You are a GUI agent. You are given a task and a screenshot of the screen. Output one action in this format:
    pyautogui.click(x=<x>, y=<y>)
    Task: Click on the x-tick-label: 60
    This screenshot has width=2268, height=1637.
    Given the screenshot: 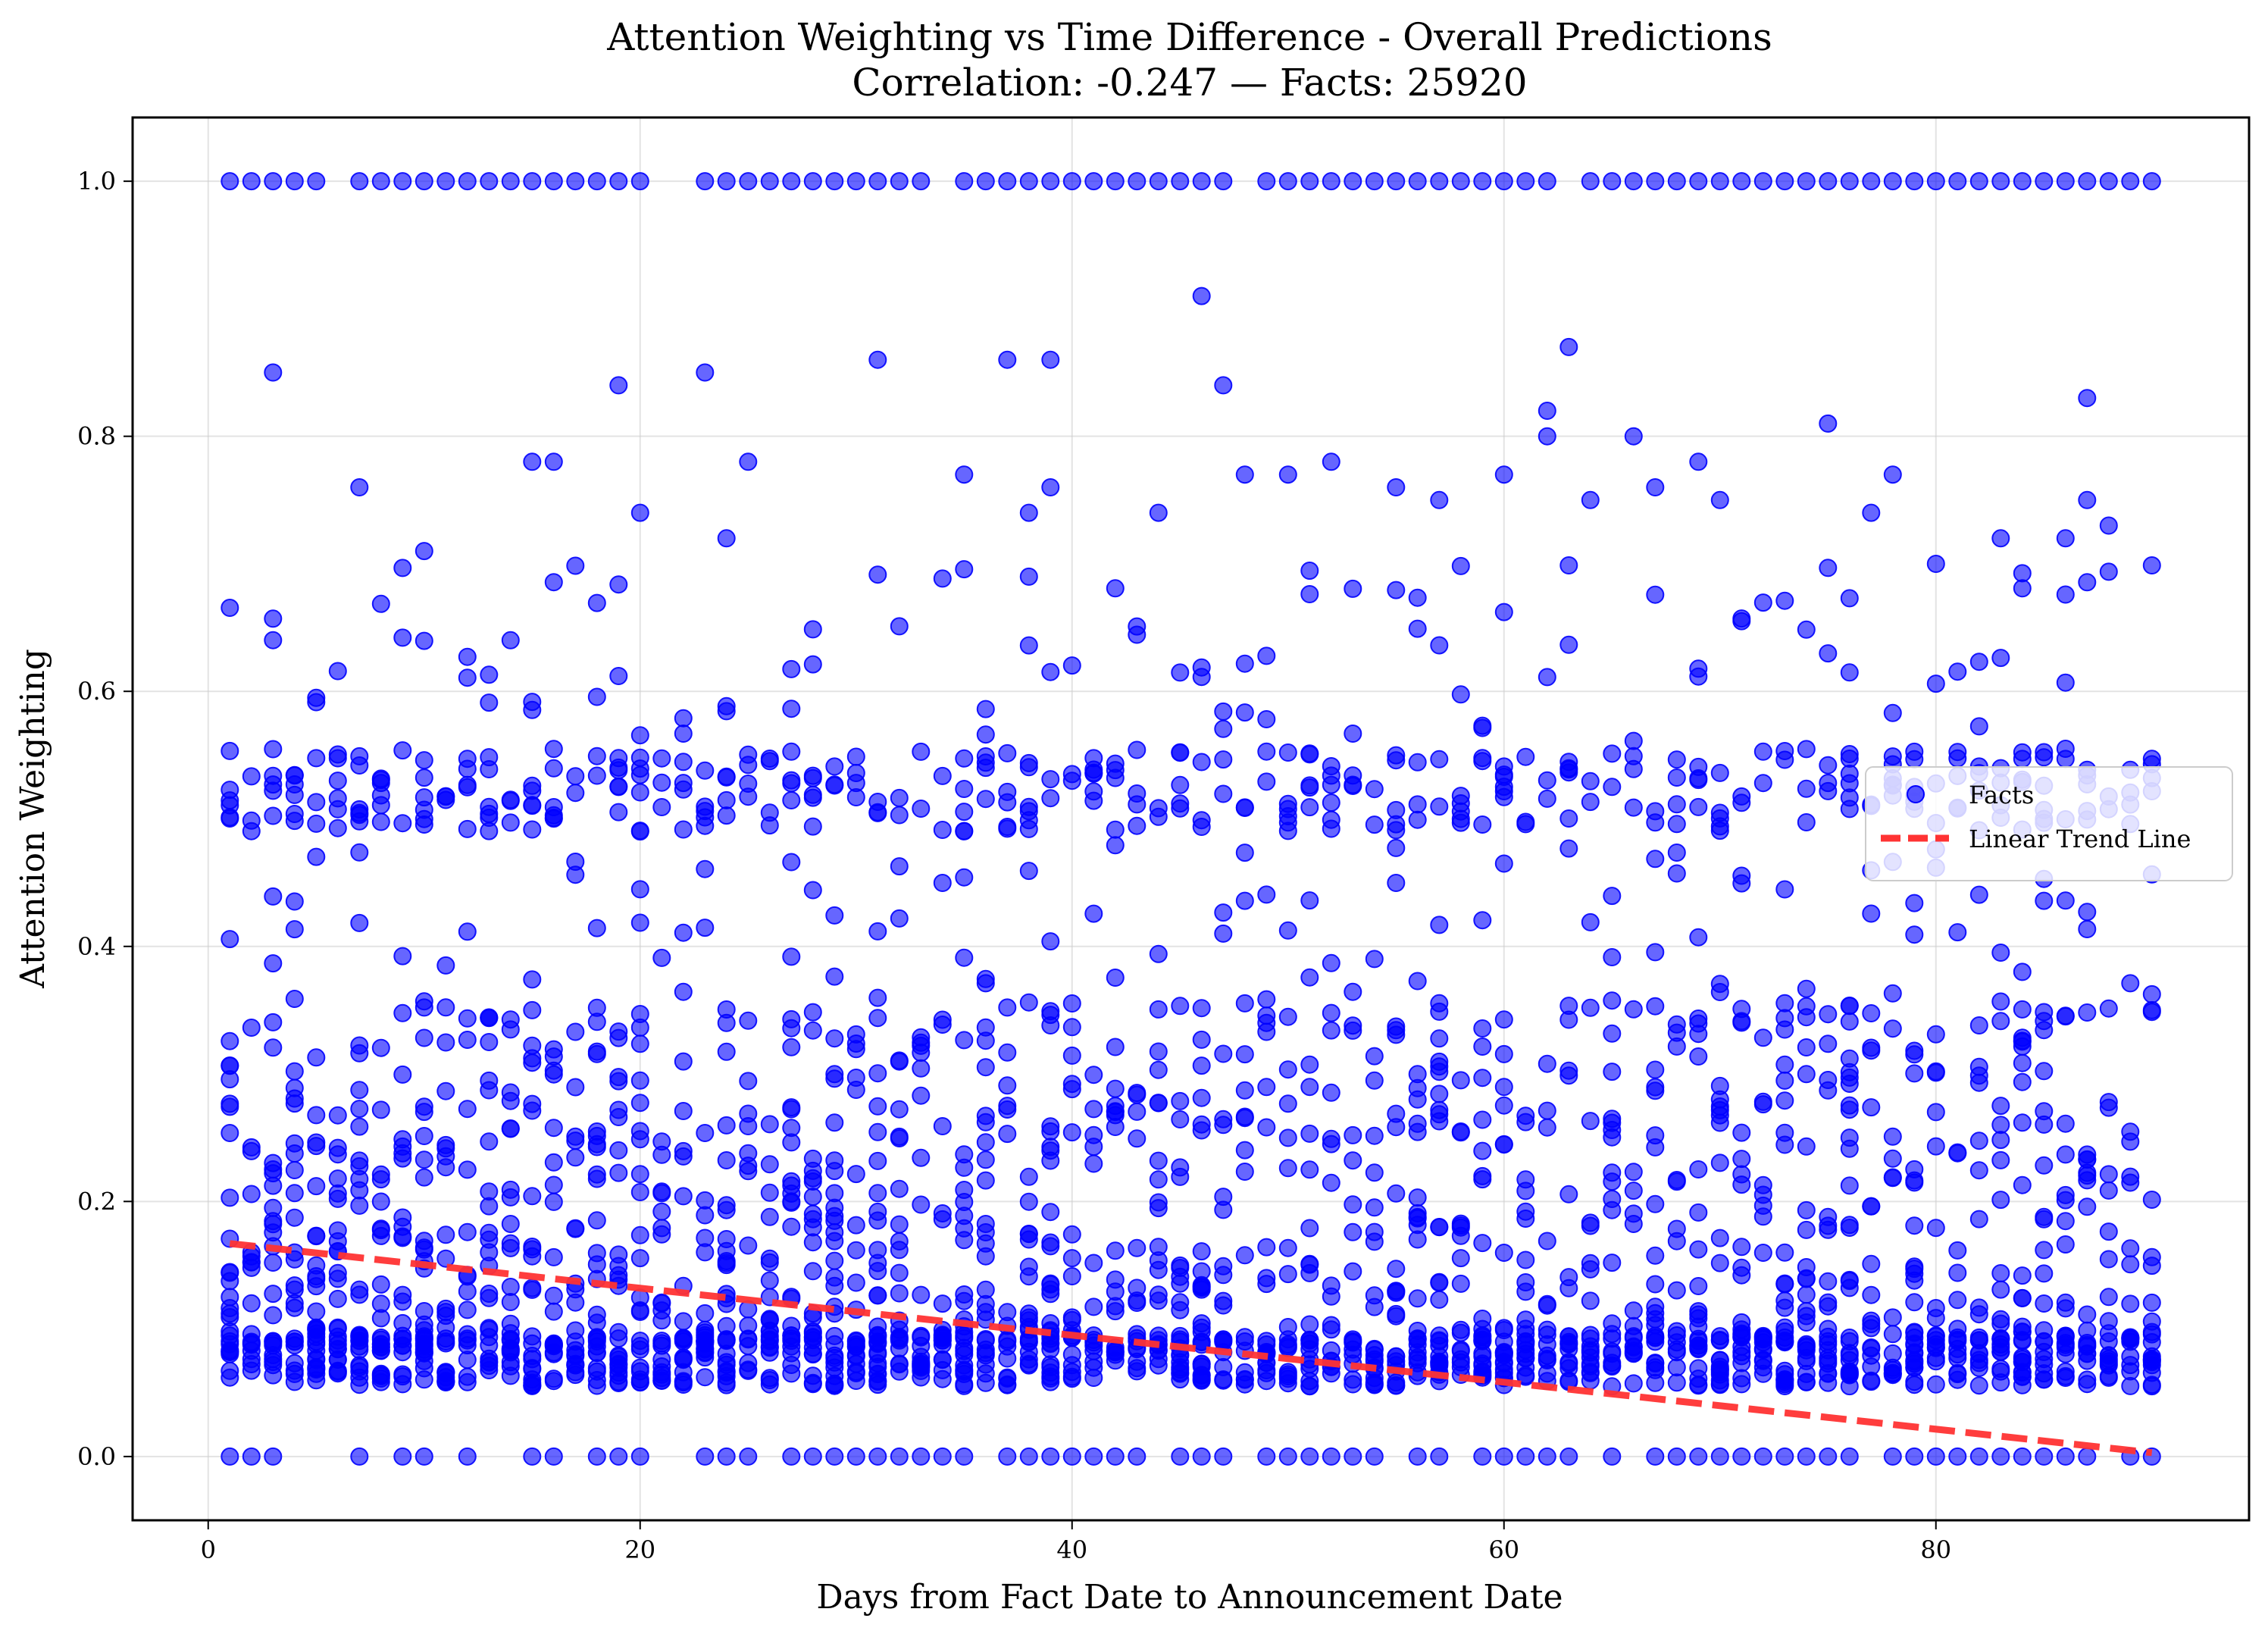 What is the action you would take?
    pyautogui.click(x=1503, y=1549)
    